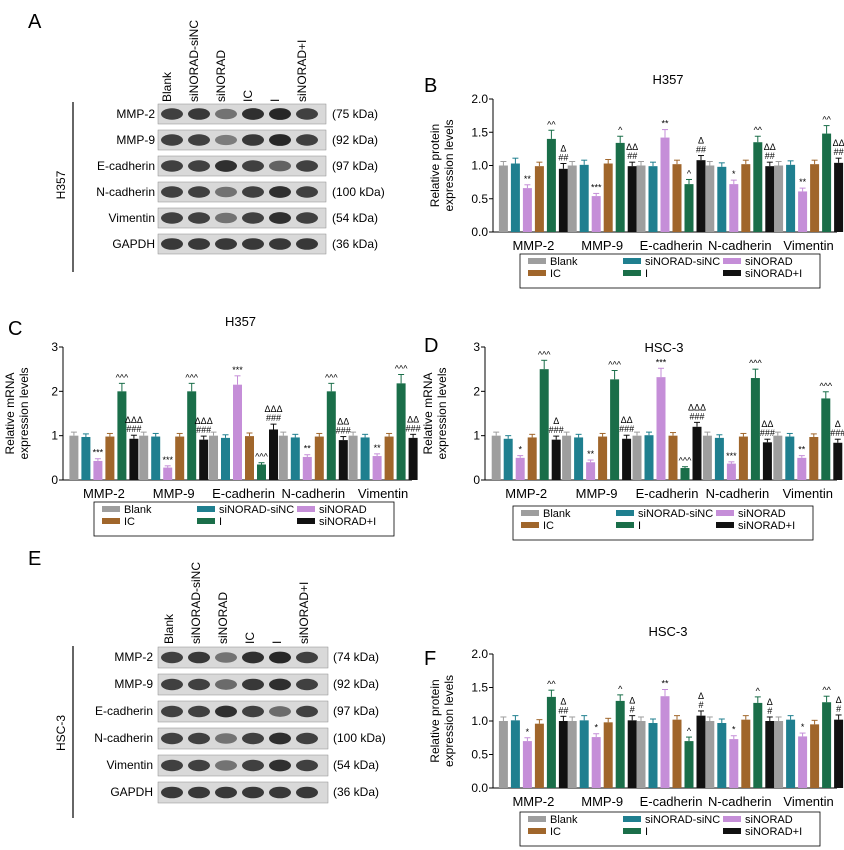  Describe the element at coordinates (196, 603) in the screenshot. I see `lane-label: siNORAD-siNC` at that location.